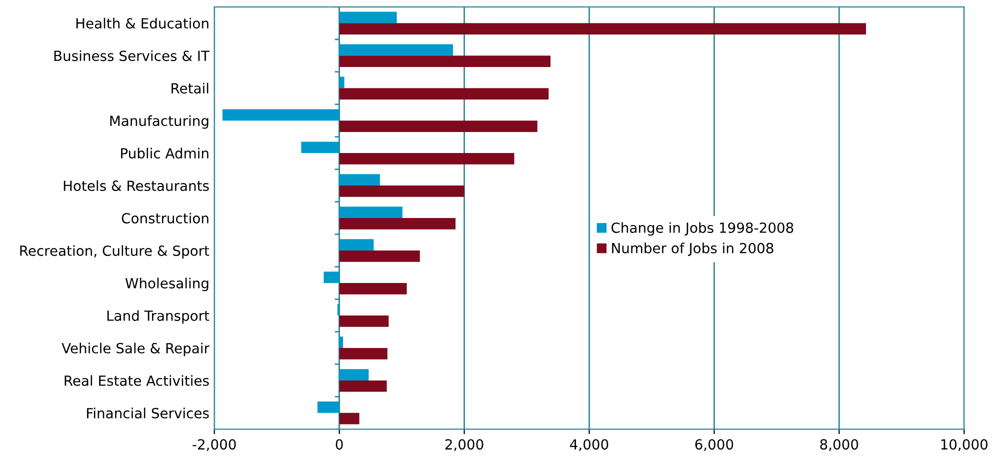  Describe the element at coordinates (589, 445) in the screenshot. I see `x-tick-label: 4,000` at that location.